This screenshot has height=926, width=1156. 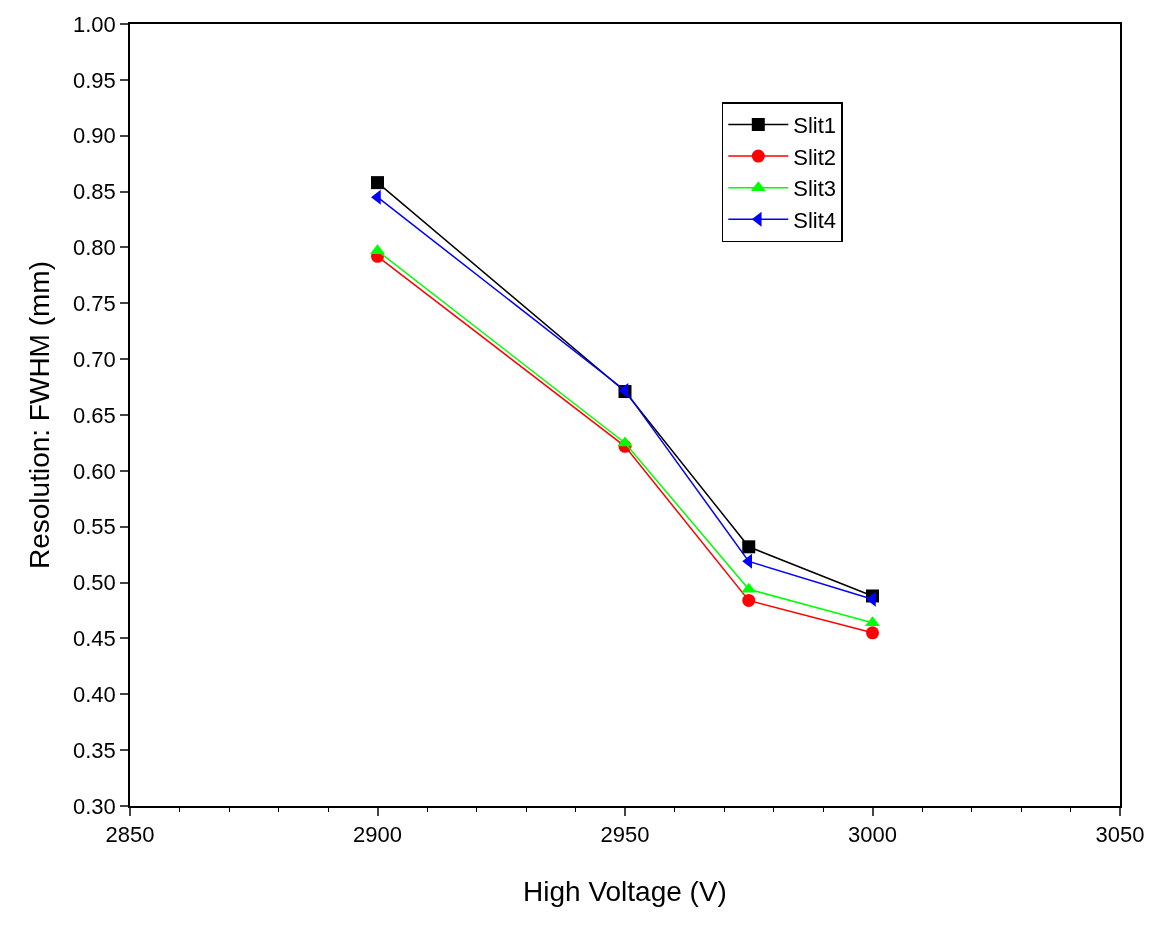 What do you see at coordinates (94, 80) in the screenshot?
I see `y-tick-label: 0.95` at bounding box center [94, 80].